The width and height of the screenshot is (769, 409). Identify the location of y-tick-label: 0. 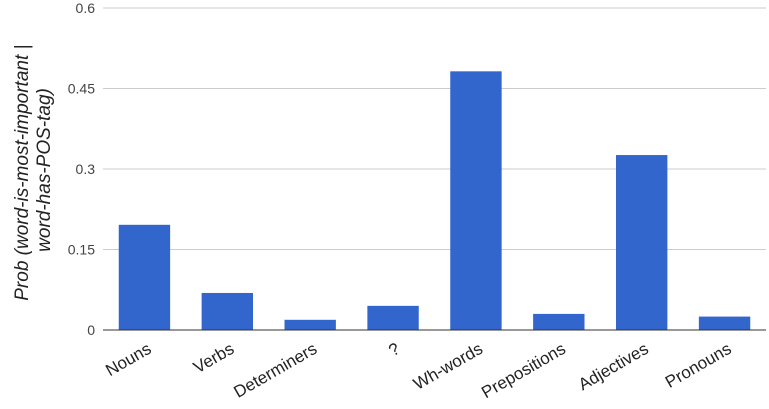
(91, 330).